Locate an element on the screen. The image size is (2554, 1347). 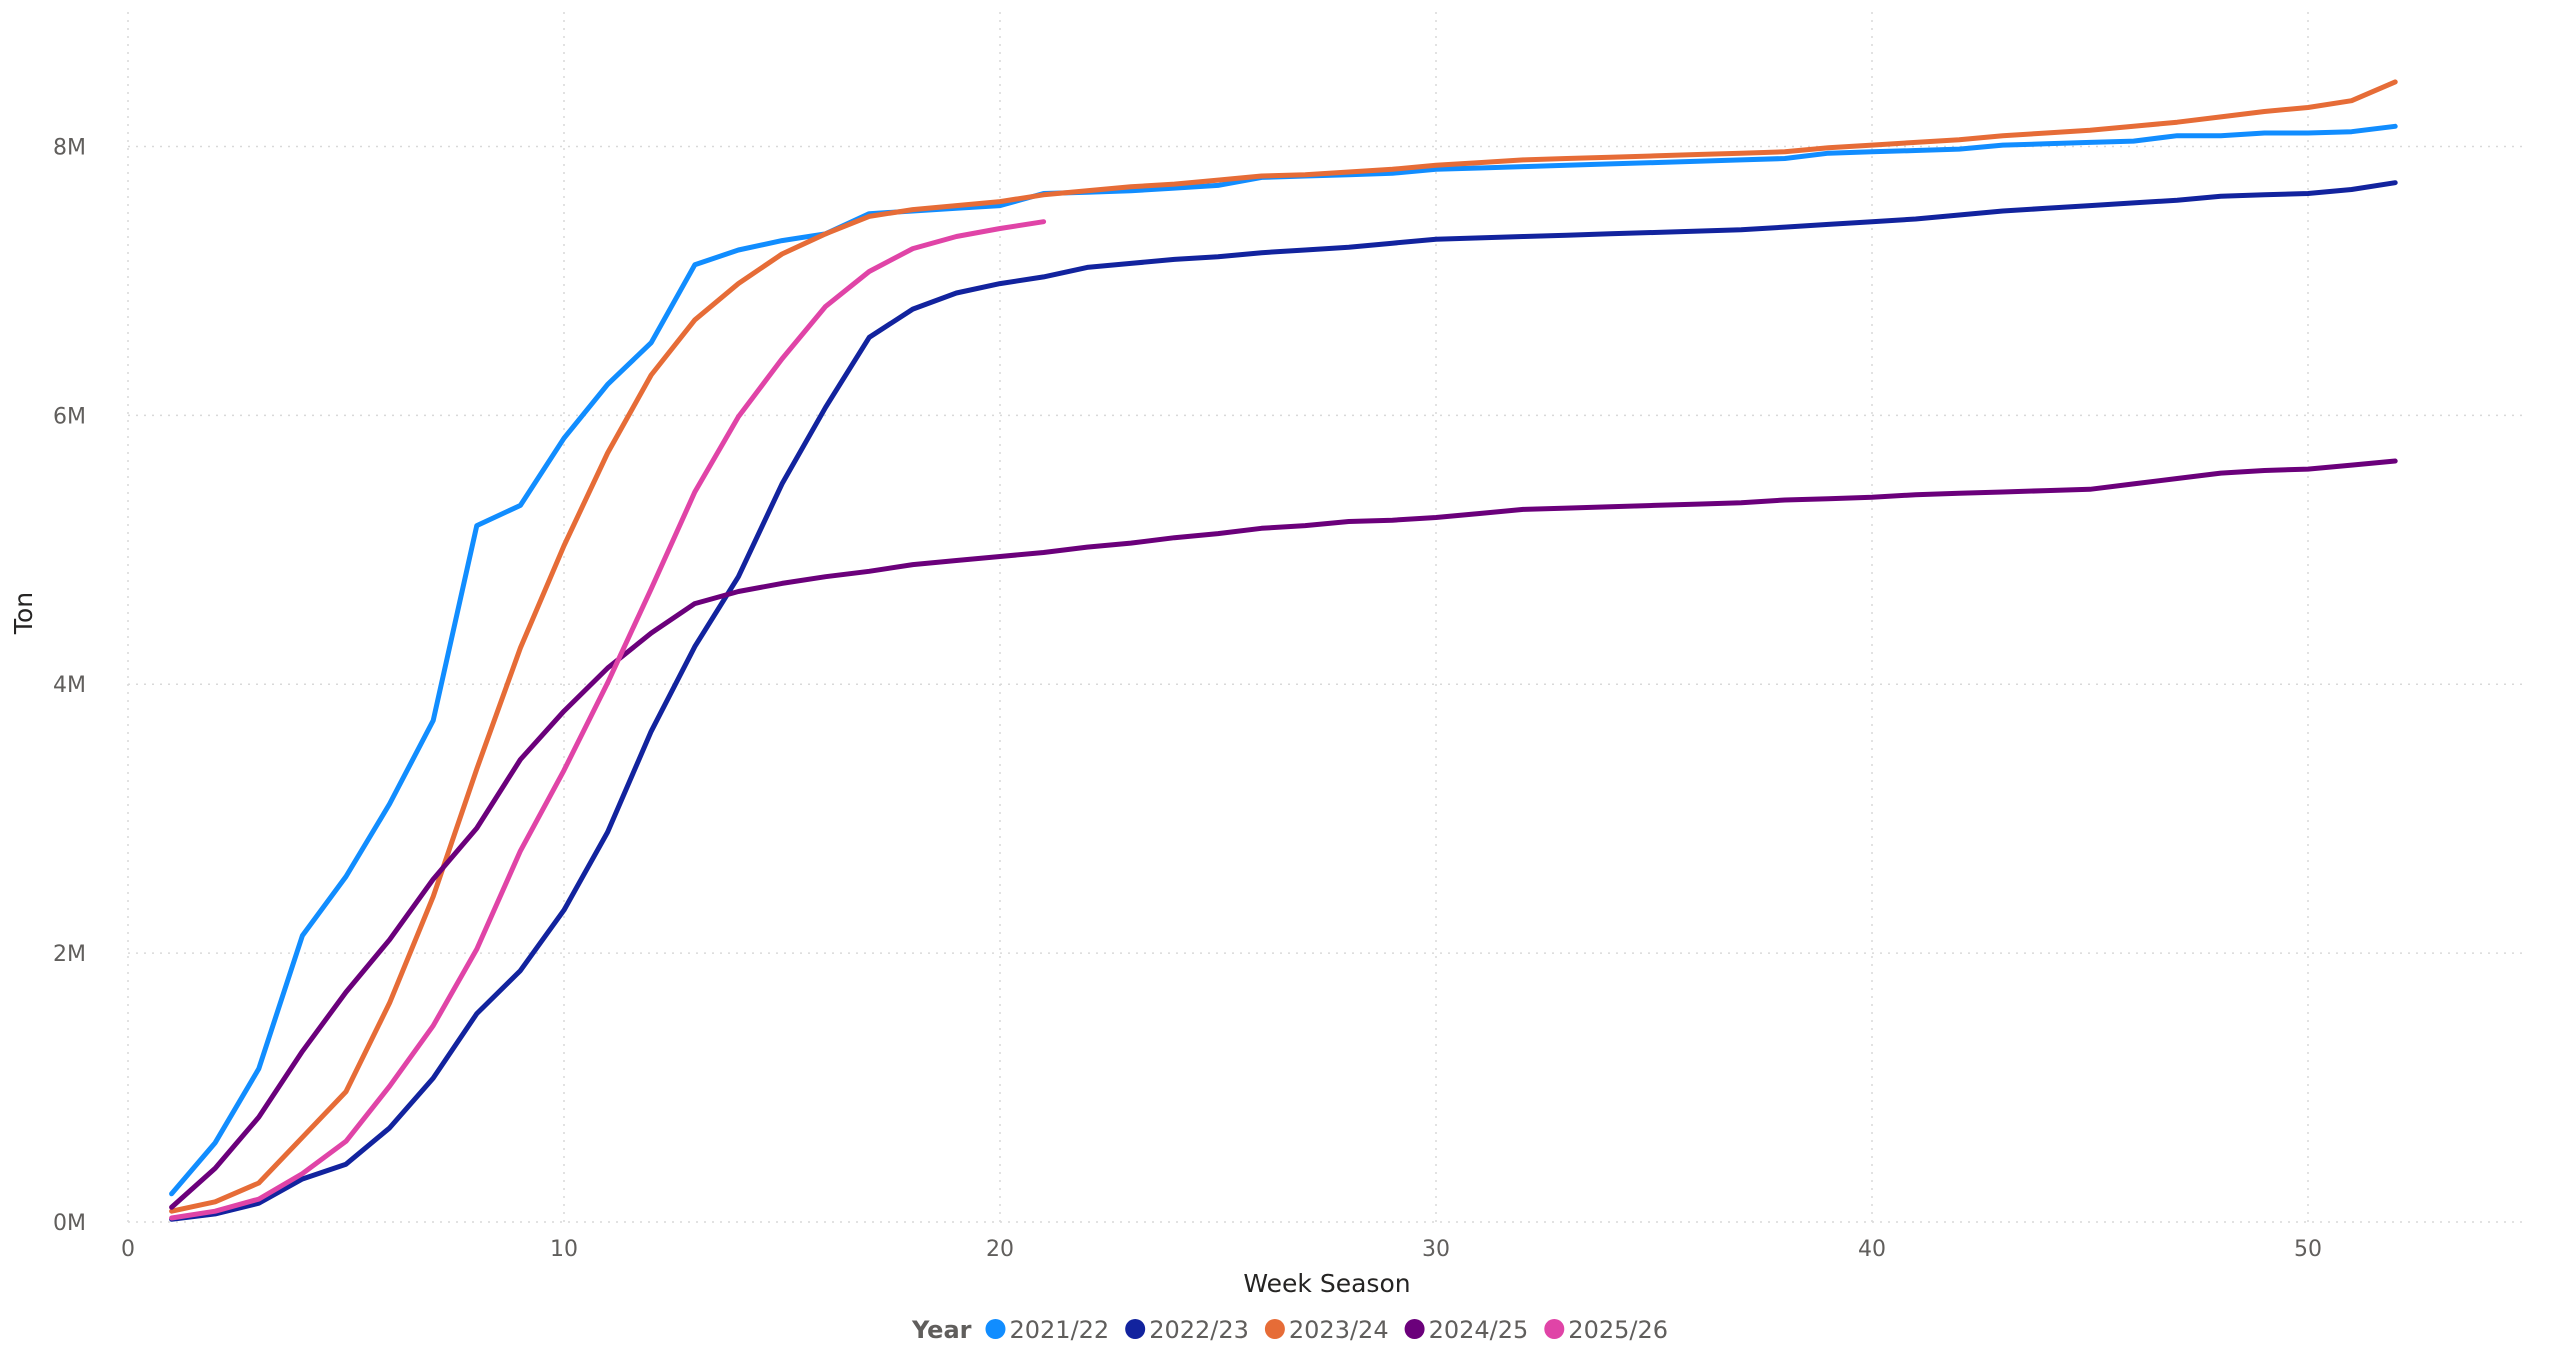
legend-label: 2021/22 is located at coordinates (1059, 1330).